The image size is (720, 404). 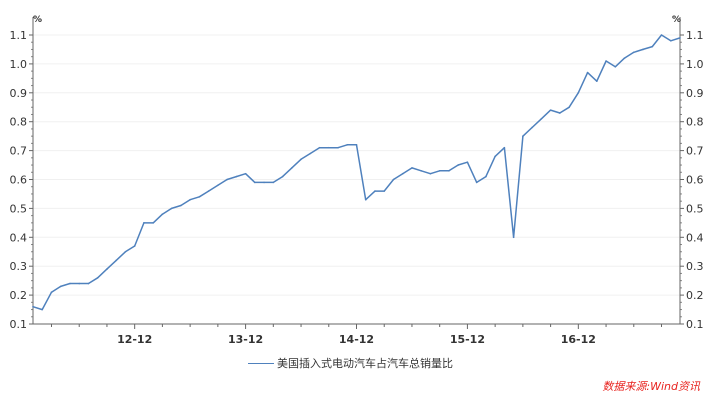 I want to click on x-tick-label: 12-12, so click(x=134, y=339).